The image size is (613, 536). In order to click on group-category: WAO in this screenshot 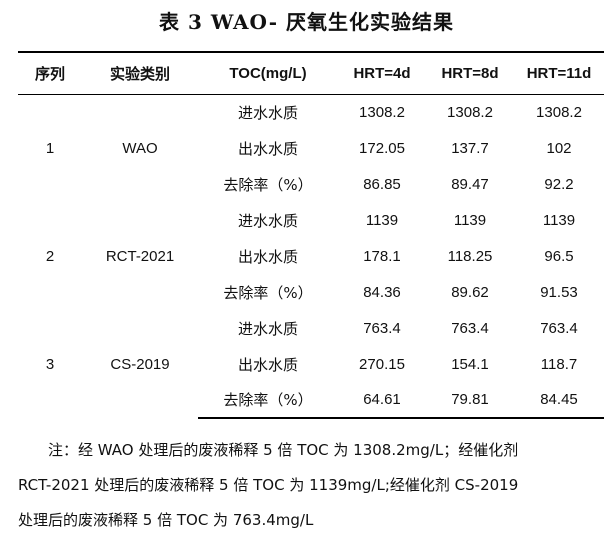, I will do `click(140, 148)`.